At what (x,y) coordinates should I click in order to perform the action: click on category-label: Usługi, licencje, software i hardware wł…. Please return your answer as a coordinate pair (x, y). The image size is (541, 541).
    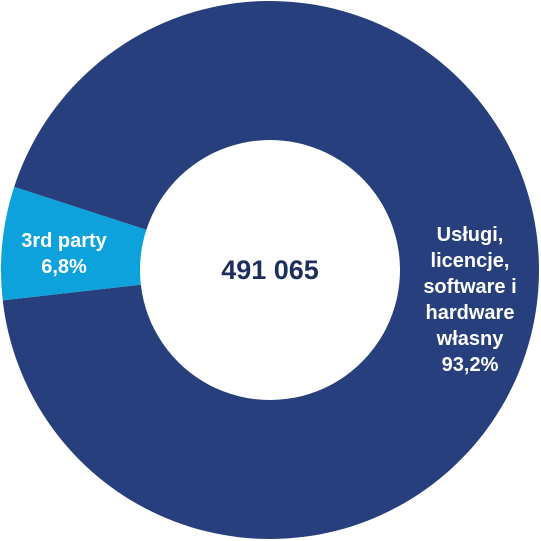
    Looking at the image, I should click on (470, 287).